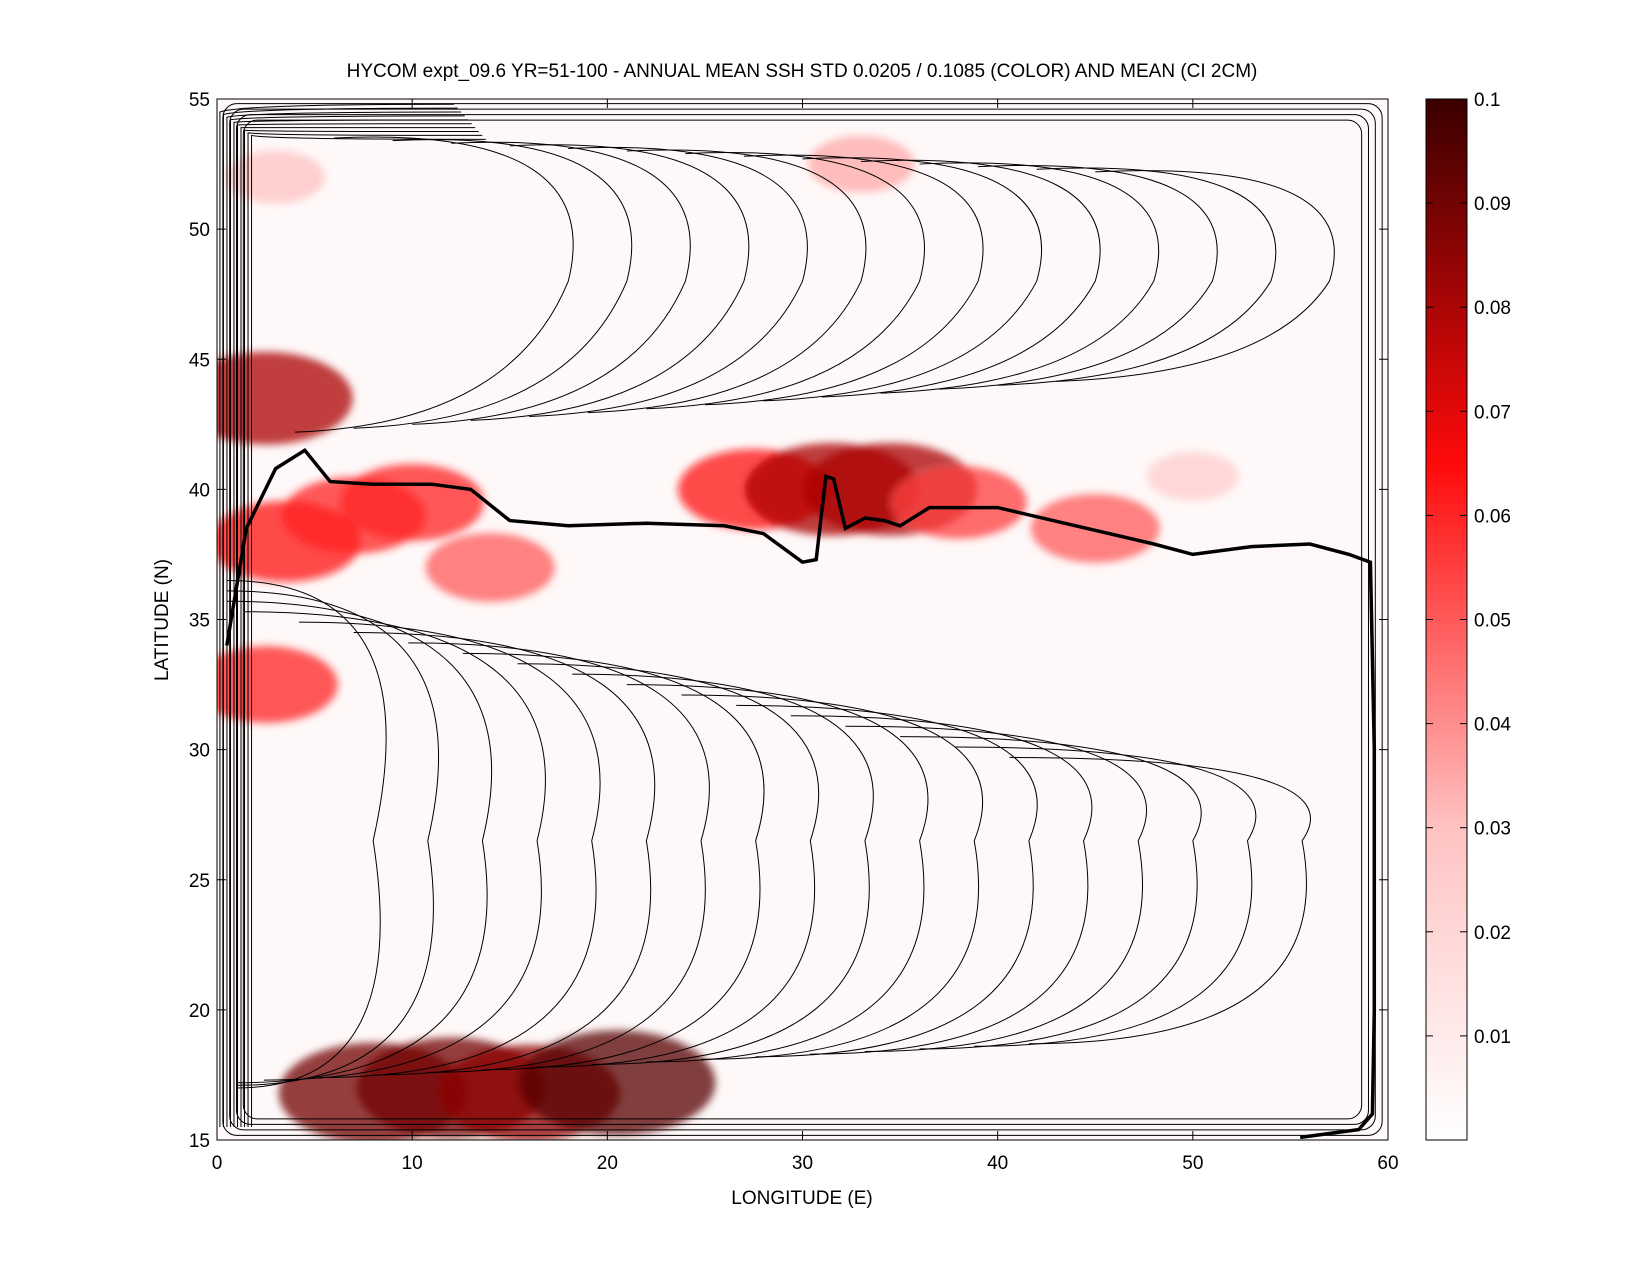 The width and height of the screenshot is (1650, 1280). Describe the element at coordinates (1492, 621) in the screenshot. I see `colorbar-tick-label: 0.05` at that location.